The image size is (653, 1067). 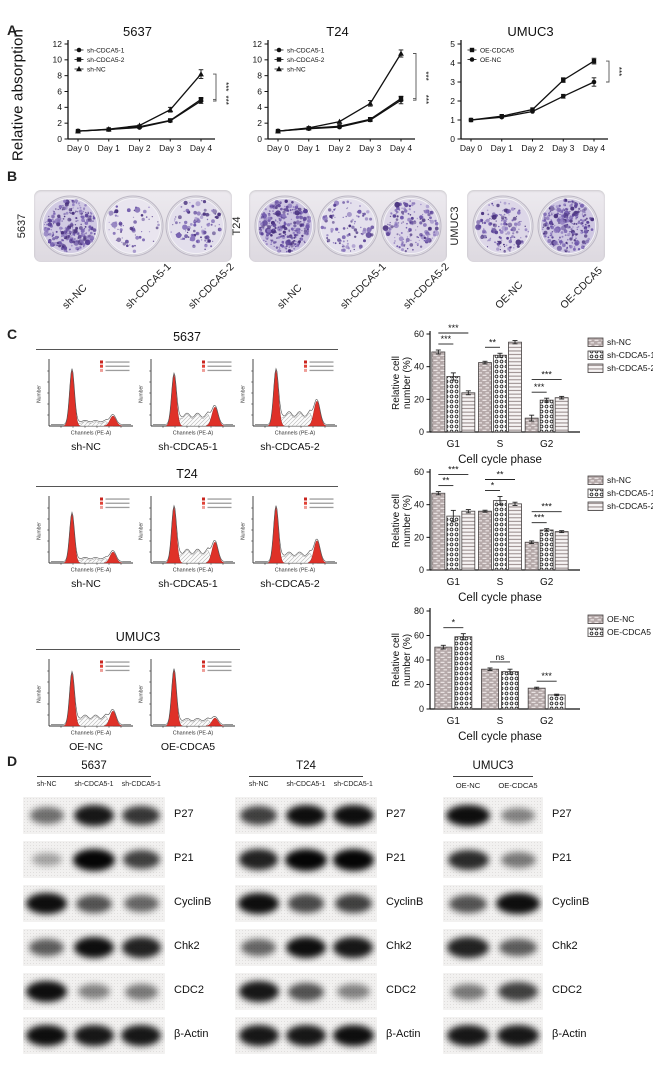 What do you see at coordinates (94, 903) in the screenshot?
I see `wb-blot-5637-CyclinB` at bounding box center [94, 903].